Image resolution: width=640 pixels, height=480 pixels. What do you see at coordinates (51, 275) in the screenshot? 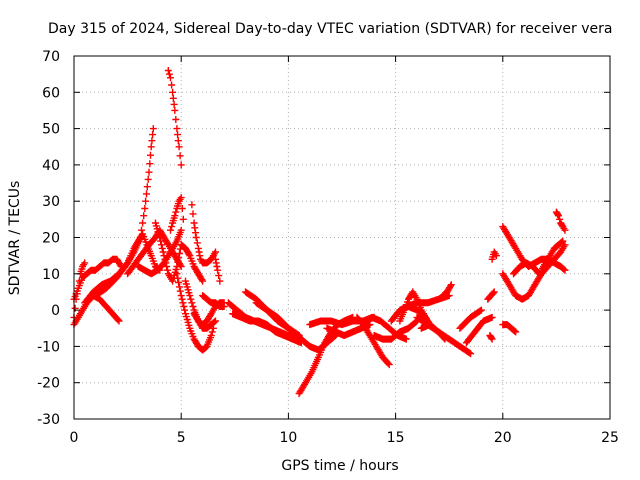
I see `y-tick-label: 10` at bounding box center [51, 275].